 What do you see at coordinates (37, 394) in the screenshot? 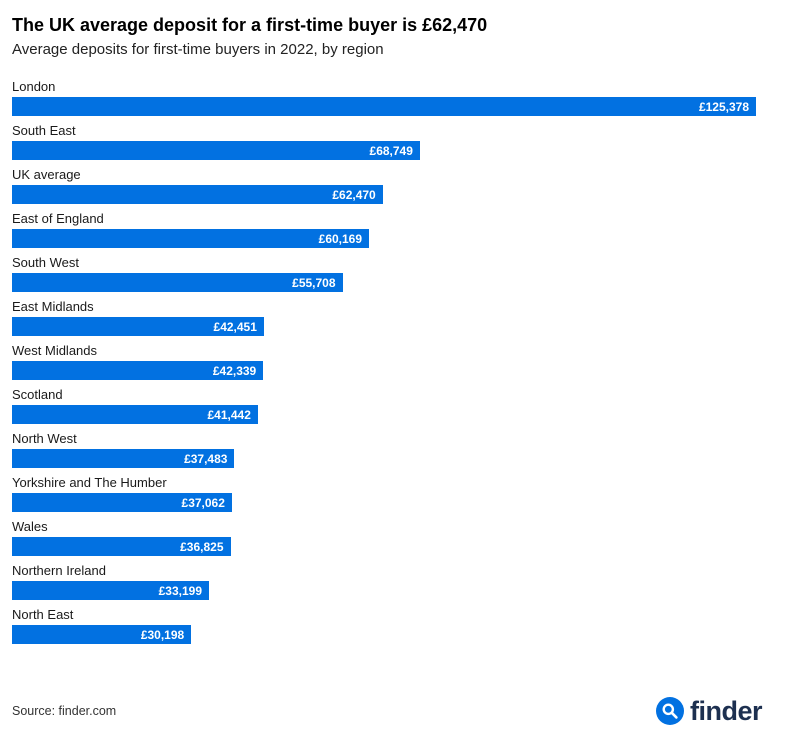
I see `bar-label: Scotland` at bounding box center [37, 394].